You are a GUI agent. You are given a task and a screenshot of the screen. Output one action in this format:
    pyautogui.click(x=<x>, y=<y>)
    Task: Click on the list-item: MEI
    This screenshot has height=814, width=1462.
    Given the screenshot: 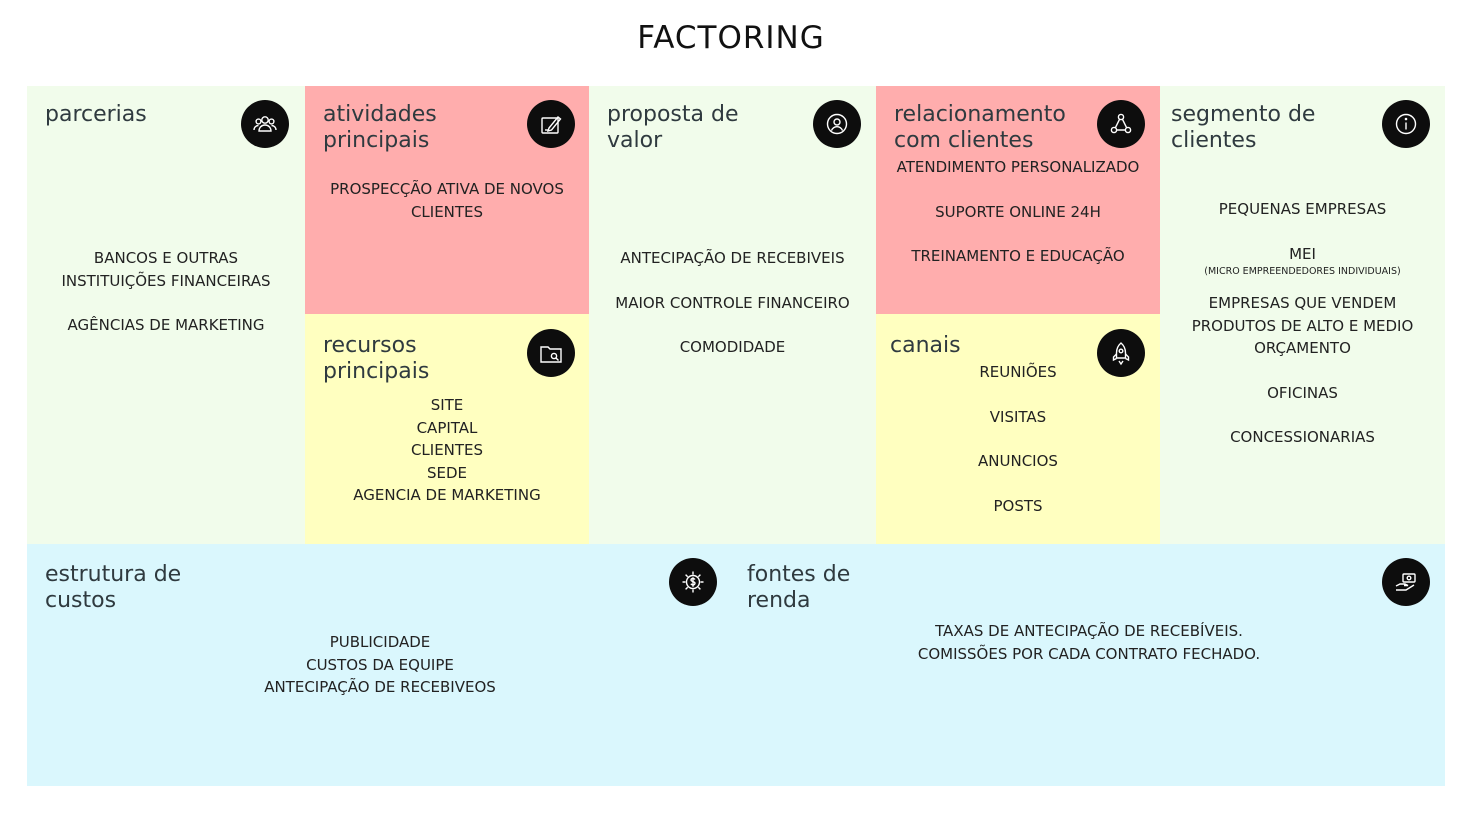 What is the action you would take?
    pyautogui.click(x=1302, y=253)
    